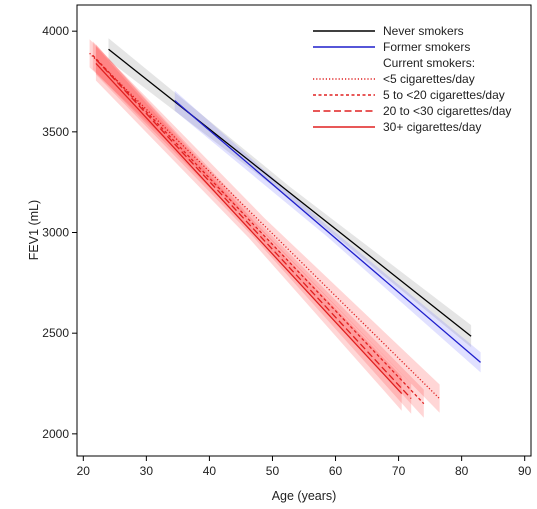  I want to click on y-axis: 2000 2500 3000 3500 4000, so click(59, 232).